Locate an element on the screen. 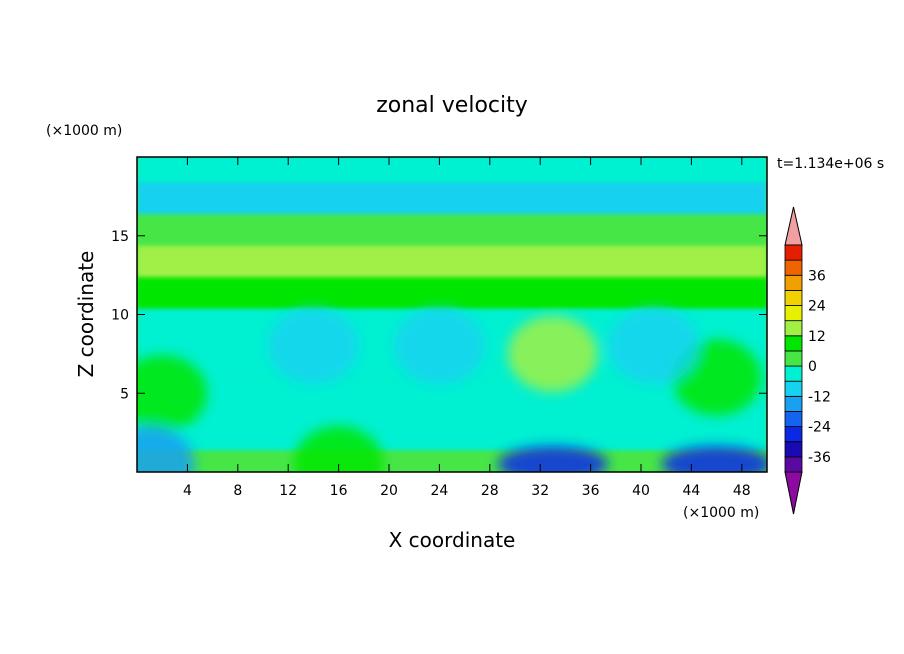  colorbar-label: 36 is located at coordinates (817, 276).